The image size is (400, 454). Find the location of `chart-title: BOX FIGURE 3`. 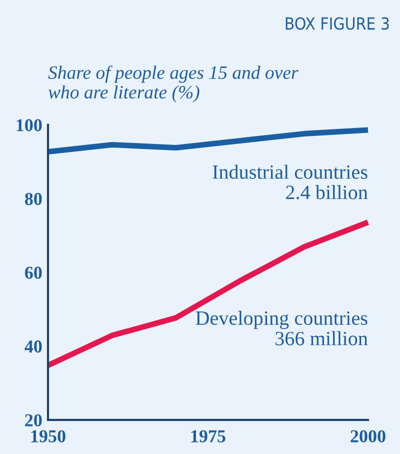

chart-title: BOX FIGURE 3 is located at coordinates (337, 23).